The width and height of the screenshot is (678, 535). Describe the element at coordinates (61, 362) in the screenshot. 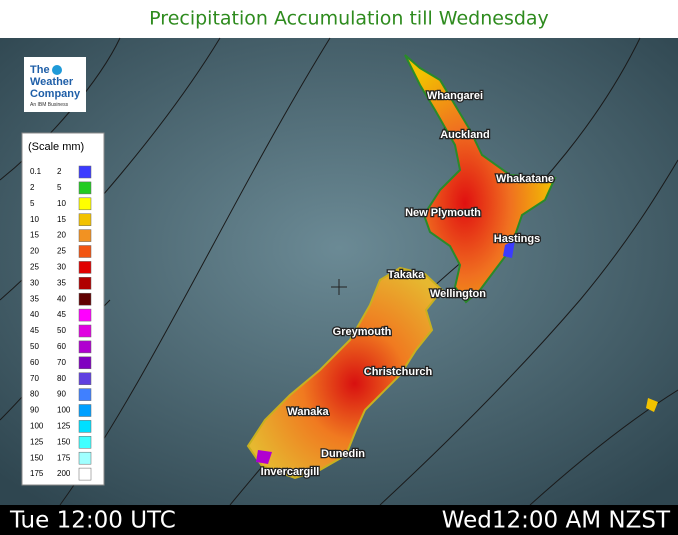

I see `legend-max: 70` at that location.